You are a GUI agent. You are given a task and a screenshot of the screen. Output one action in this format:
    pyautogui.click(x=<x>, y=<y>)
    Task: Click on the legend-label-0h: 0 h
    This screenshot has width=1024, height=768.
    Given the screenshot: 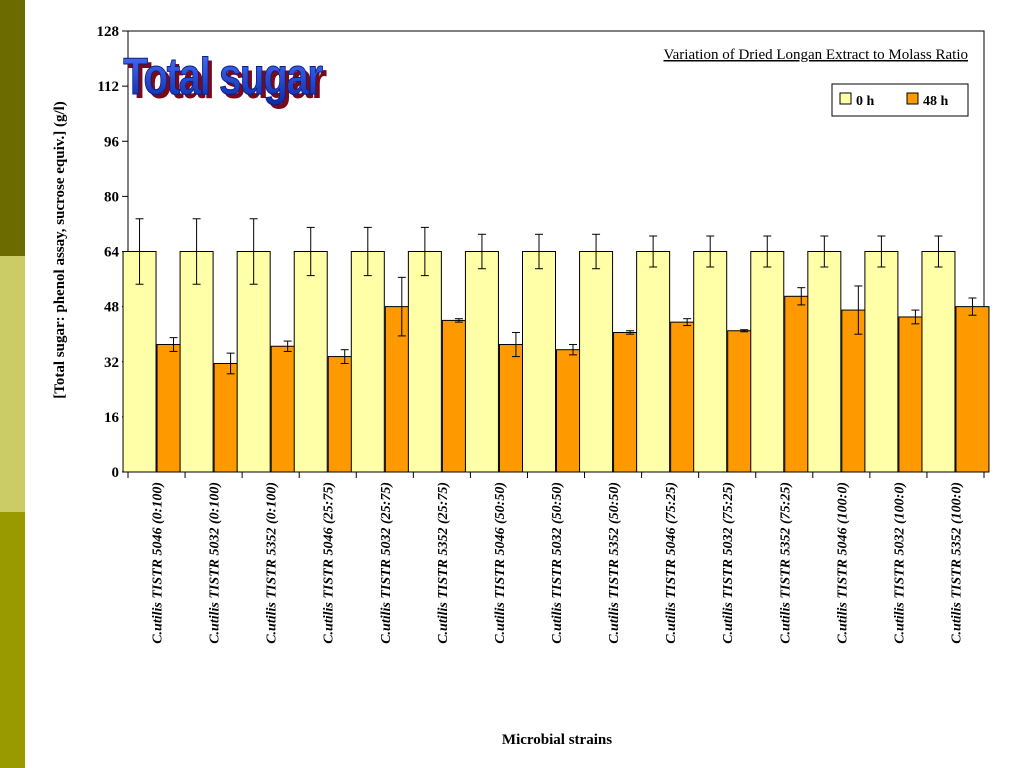 What is the action you would take?
    pyautogui.click(x=865, y=101)
    